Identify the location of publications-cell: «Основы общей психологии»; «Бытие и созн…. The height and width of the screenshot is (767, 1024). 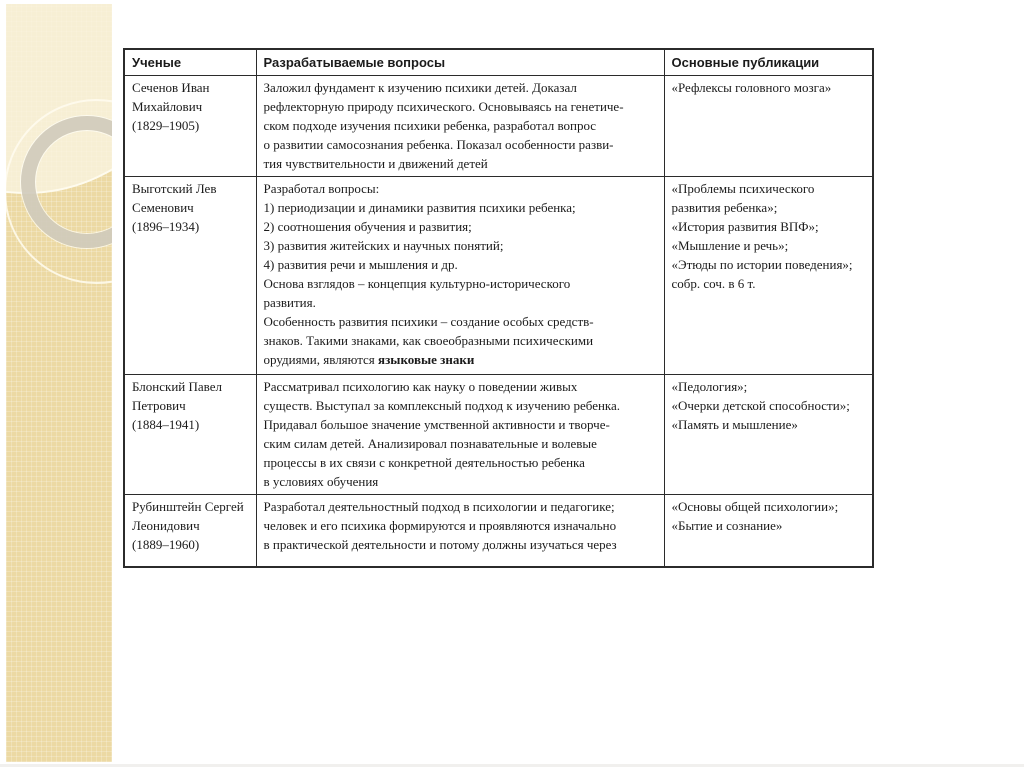
(768, 530).